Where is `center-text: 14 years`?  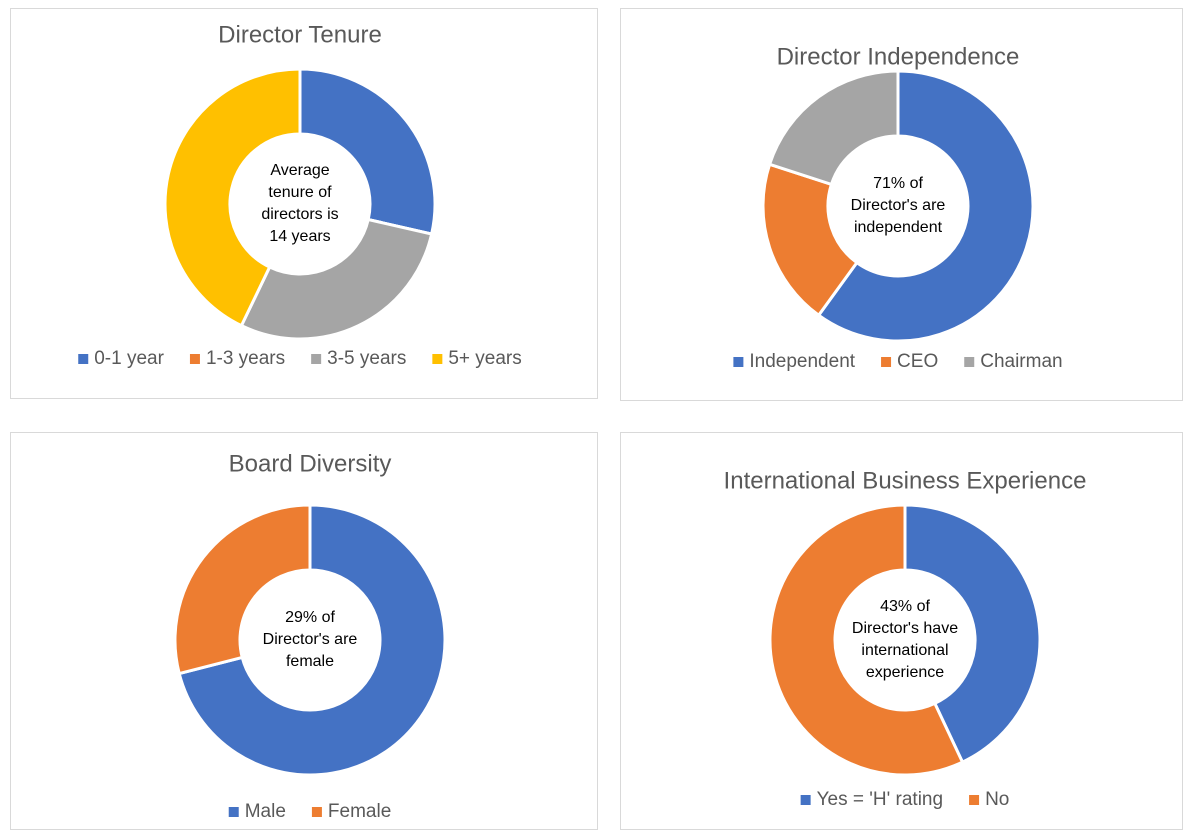 center-text: 14 years is located at coordinates (299, 236).